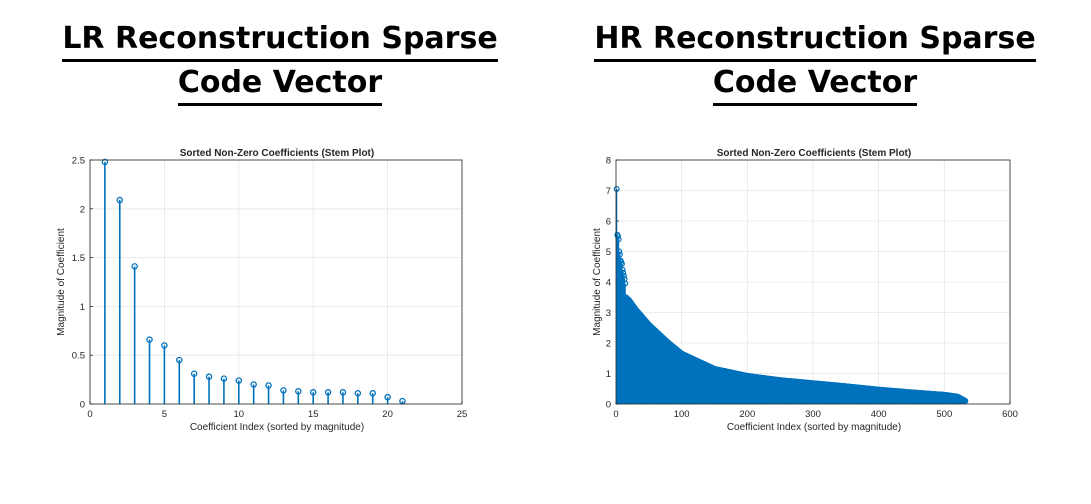 The height and width of the screenshot is (504, 1091). I want to click on lr-ytick-label-3: 1.5, so click(78, 258).